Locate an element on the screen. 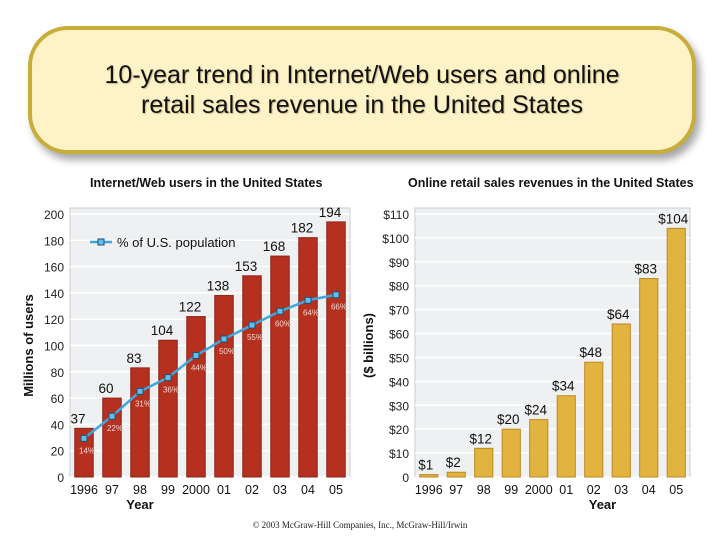  users-y-tick-label: 120 is located at coordinates (54, 320).